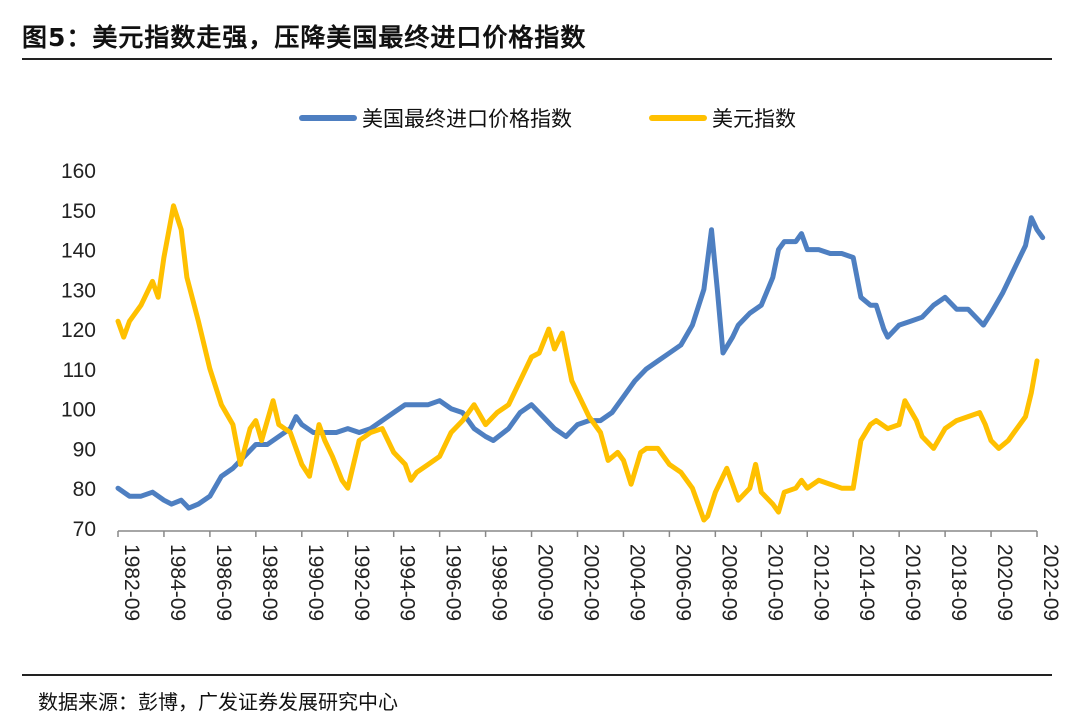  What do you see at coordinates (754, 119) in the screenshot?
I see `legend-label: 美元指数` at bounding box center [754, 119].